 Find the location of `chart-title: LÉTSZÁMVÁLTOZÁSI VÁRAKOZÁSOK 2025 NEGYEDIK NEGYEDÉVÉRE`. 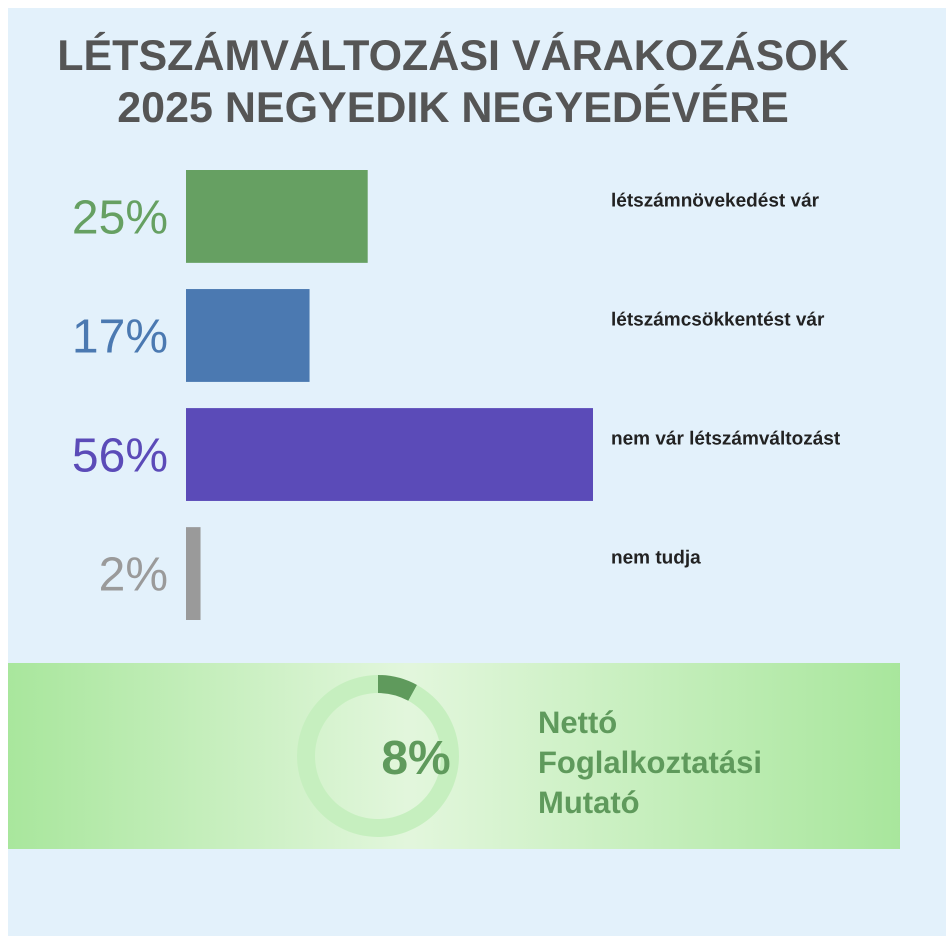

chart-title: LÉTSZÁMVÁLTOZÁSI VÁRAKOZÁSOK 2025 NEGYEDIK NEGYEDÉVÉRE is located at coordinates (453, 81).